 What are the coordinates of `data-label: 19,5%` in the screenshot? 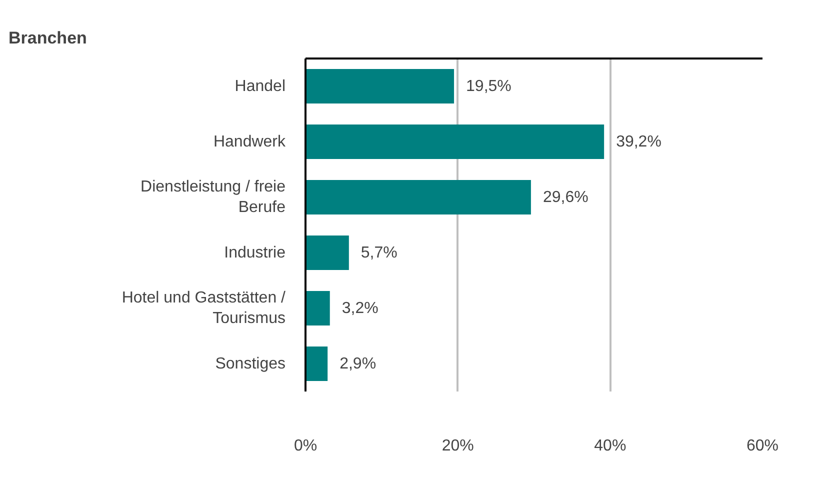 It's located at (489, 86).